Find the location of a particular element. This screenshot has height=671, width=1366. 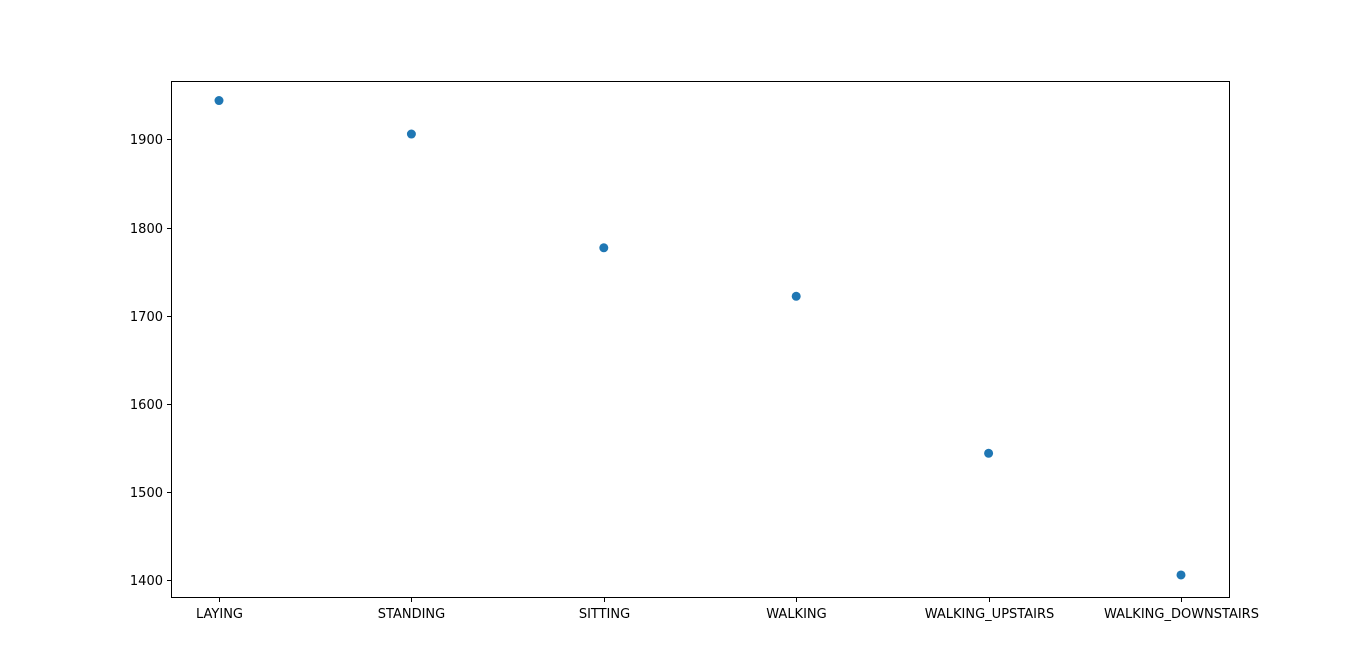

y-tick-label: 1800 is located at coordinates (146, 229).